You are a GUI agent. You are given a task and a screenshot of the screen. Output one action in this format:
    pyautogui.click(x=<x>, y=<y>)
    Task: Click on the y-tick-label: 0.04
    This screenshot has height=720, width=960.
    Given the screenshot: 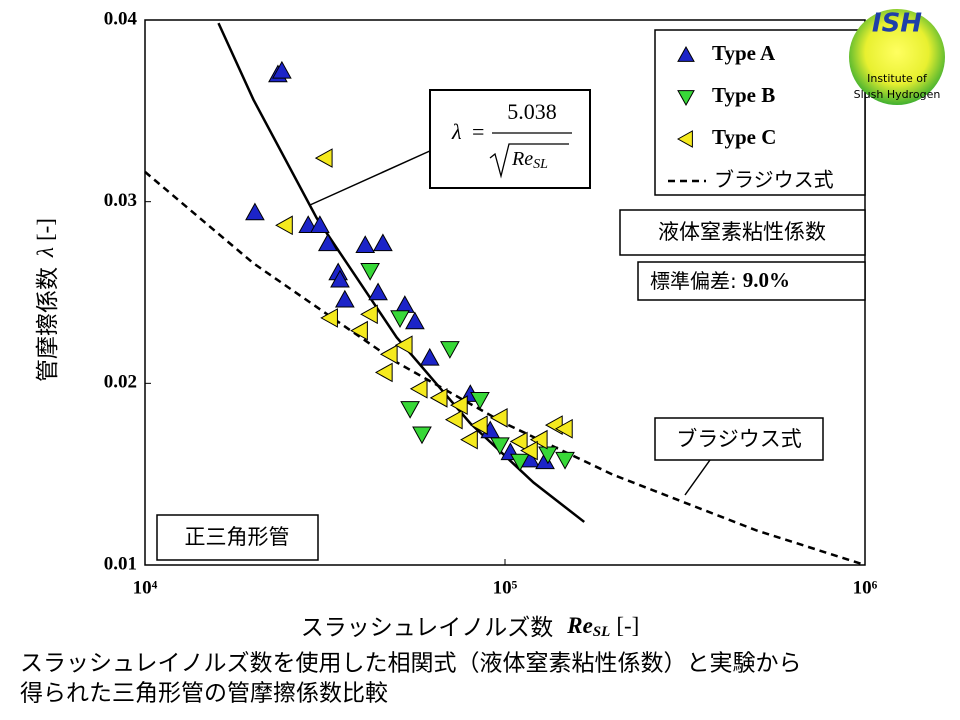 What is the action you would take?
    pyautogui.click(x=121, y=18)
    